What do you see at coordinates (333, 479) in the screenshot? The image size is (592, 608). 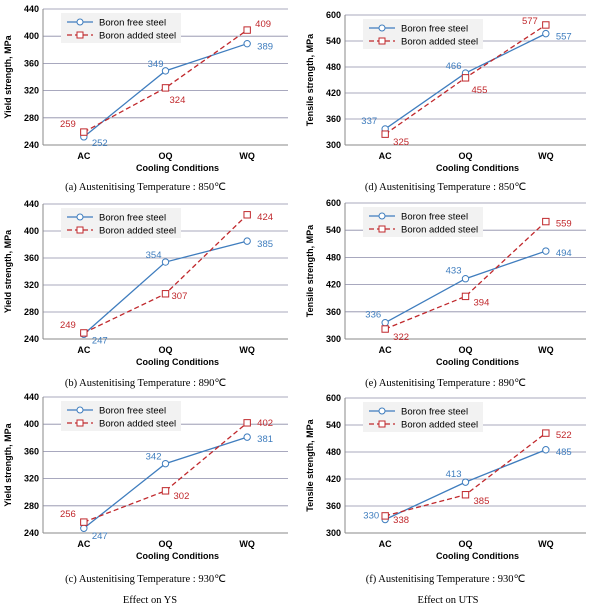 I see `y-tick-label: 420` at bounding box center [333, 479].